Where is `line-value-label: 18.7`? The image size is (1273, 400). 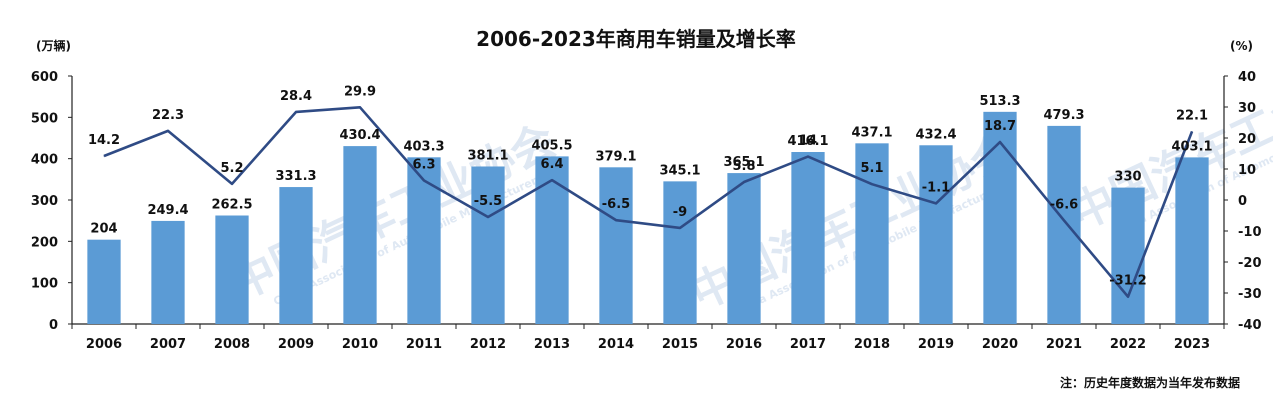 line-value-label: 18.7 is located at coordinates (1000, 126).